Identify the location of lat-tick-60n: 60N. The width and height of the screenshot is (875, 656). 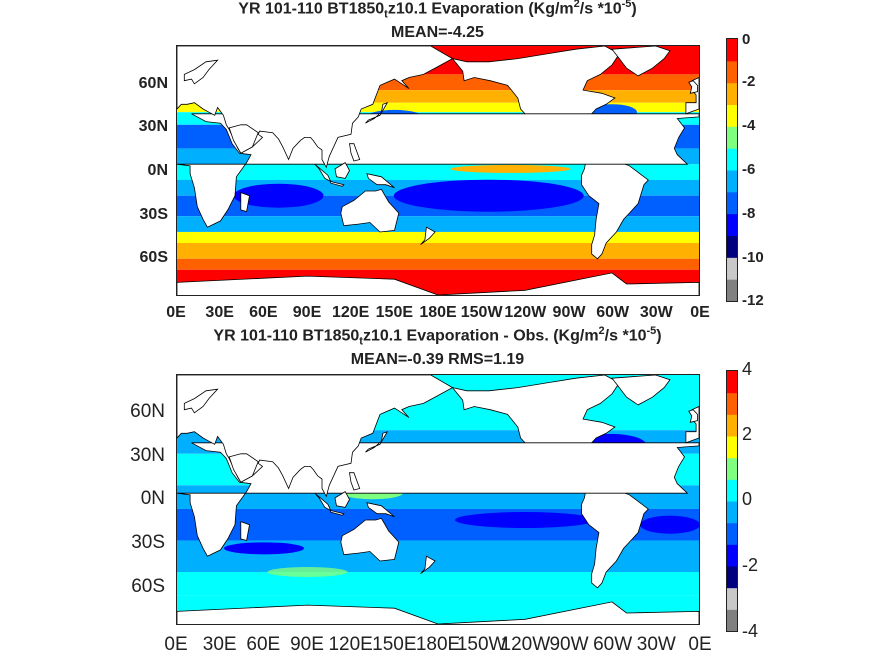
(153, 83).